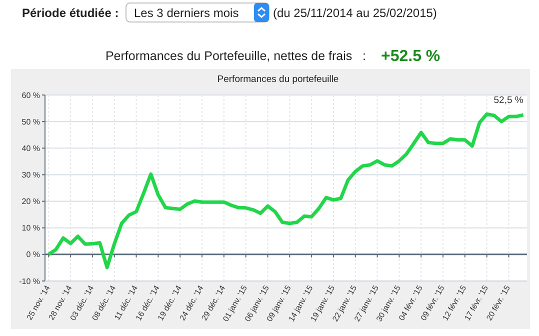  I want to click on chart-subtitle: Performances du Portefeuille, nettes de frais :, so click(235, 56).